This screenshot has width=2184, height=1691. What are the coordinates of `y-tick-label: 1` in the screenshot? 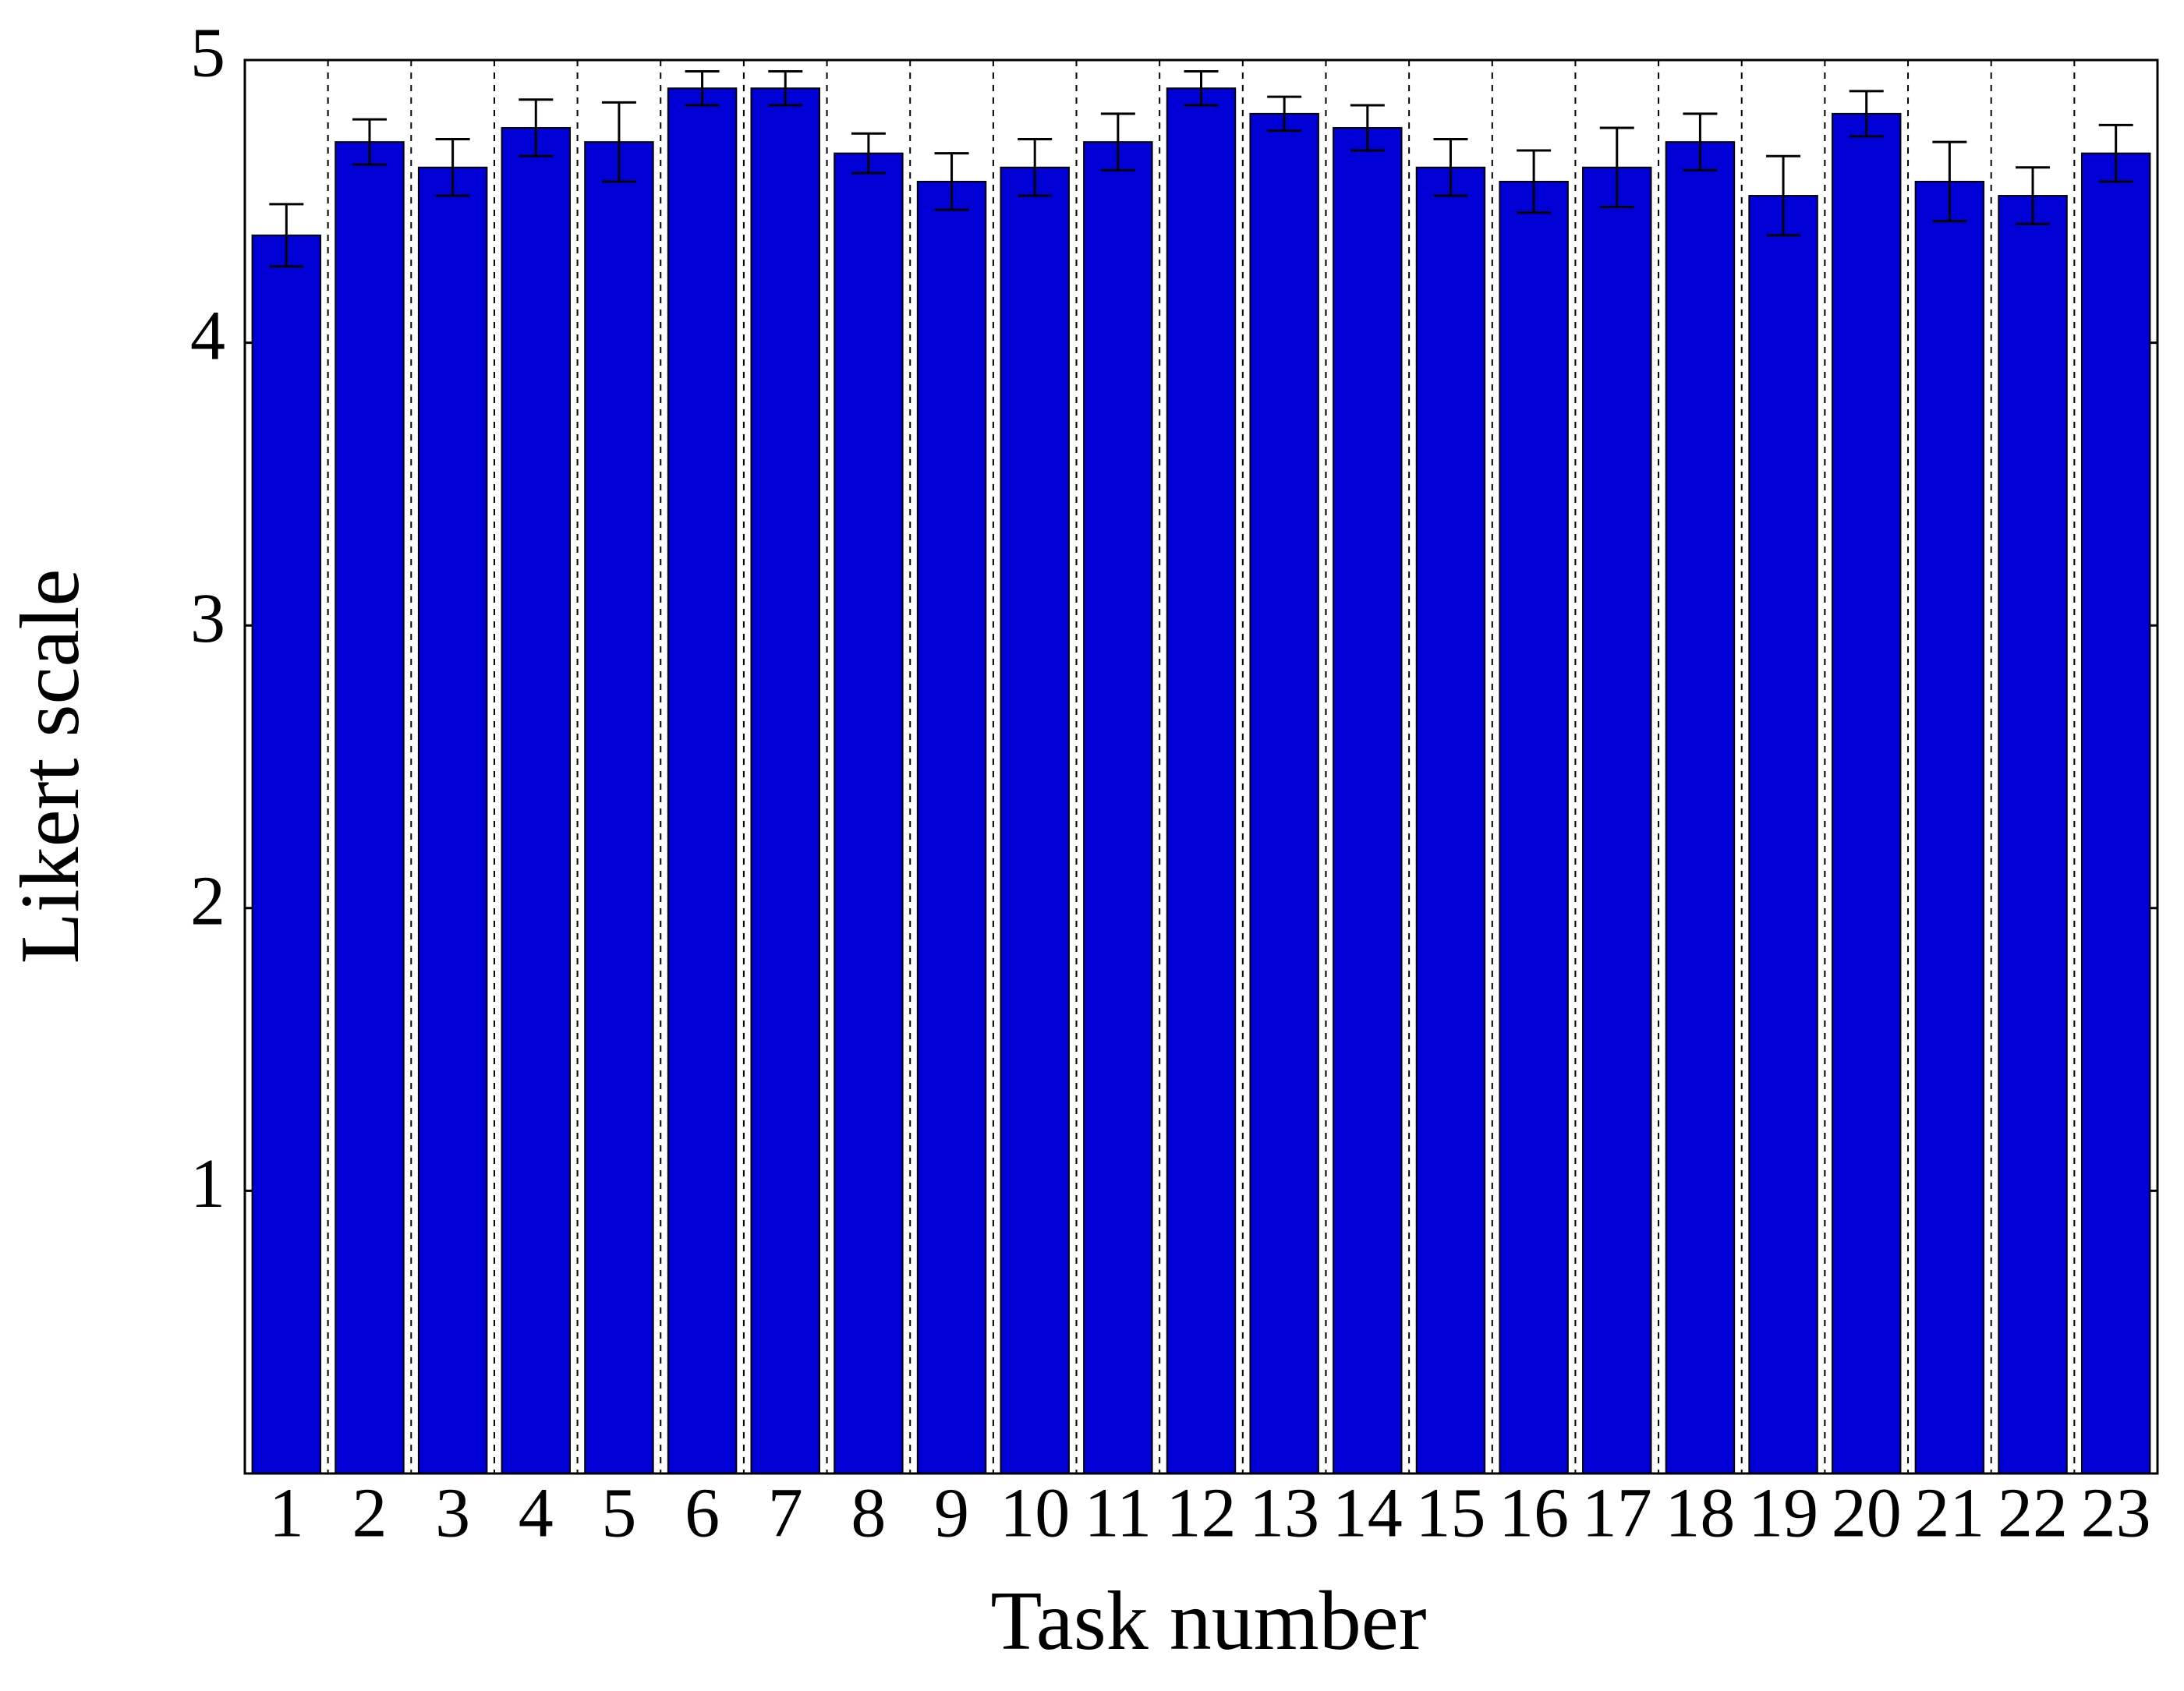 It's located at (208, 1183).